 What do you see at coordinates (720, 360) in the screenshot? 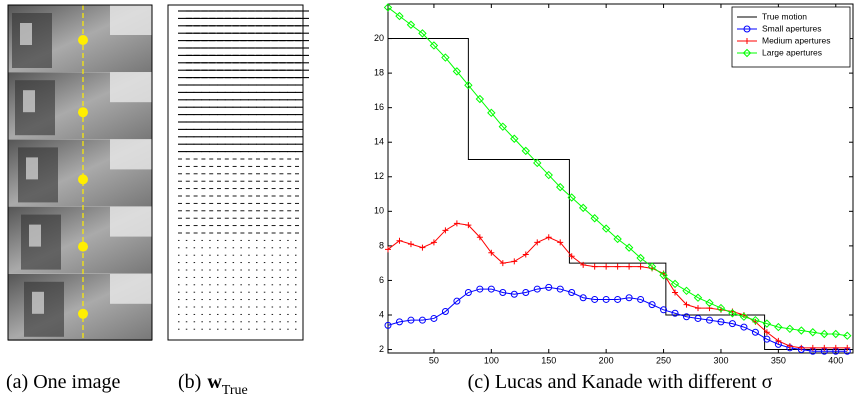
I see `x-tick-label: 300` at bounding box center [720, 360].